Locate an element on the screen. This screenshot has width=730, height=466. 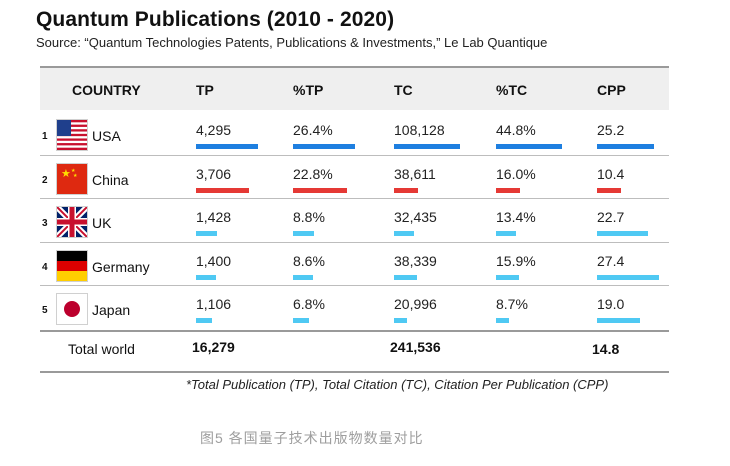
ptc-value: 8.7% is located at coordinates (512, 304).